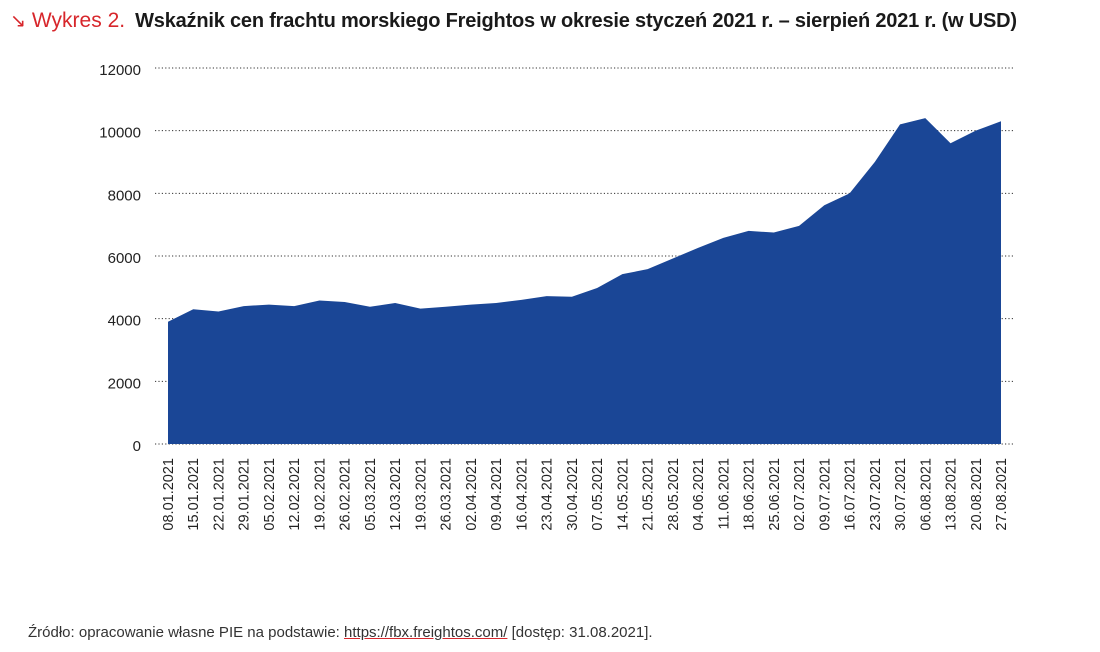 This screenshot has width=1100, height=652. What do you see at coordinates (78, 20) in the screenshot?
I see `figure-label: Wykres 2.` at bounding box center [78, 20].